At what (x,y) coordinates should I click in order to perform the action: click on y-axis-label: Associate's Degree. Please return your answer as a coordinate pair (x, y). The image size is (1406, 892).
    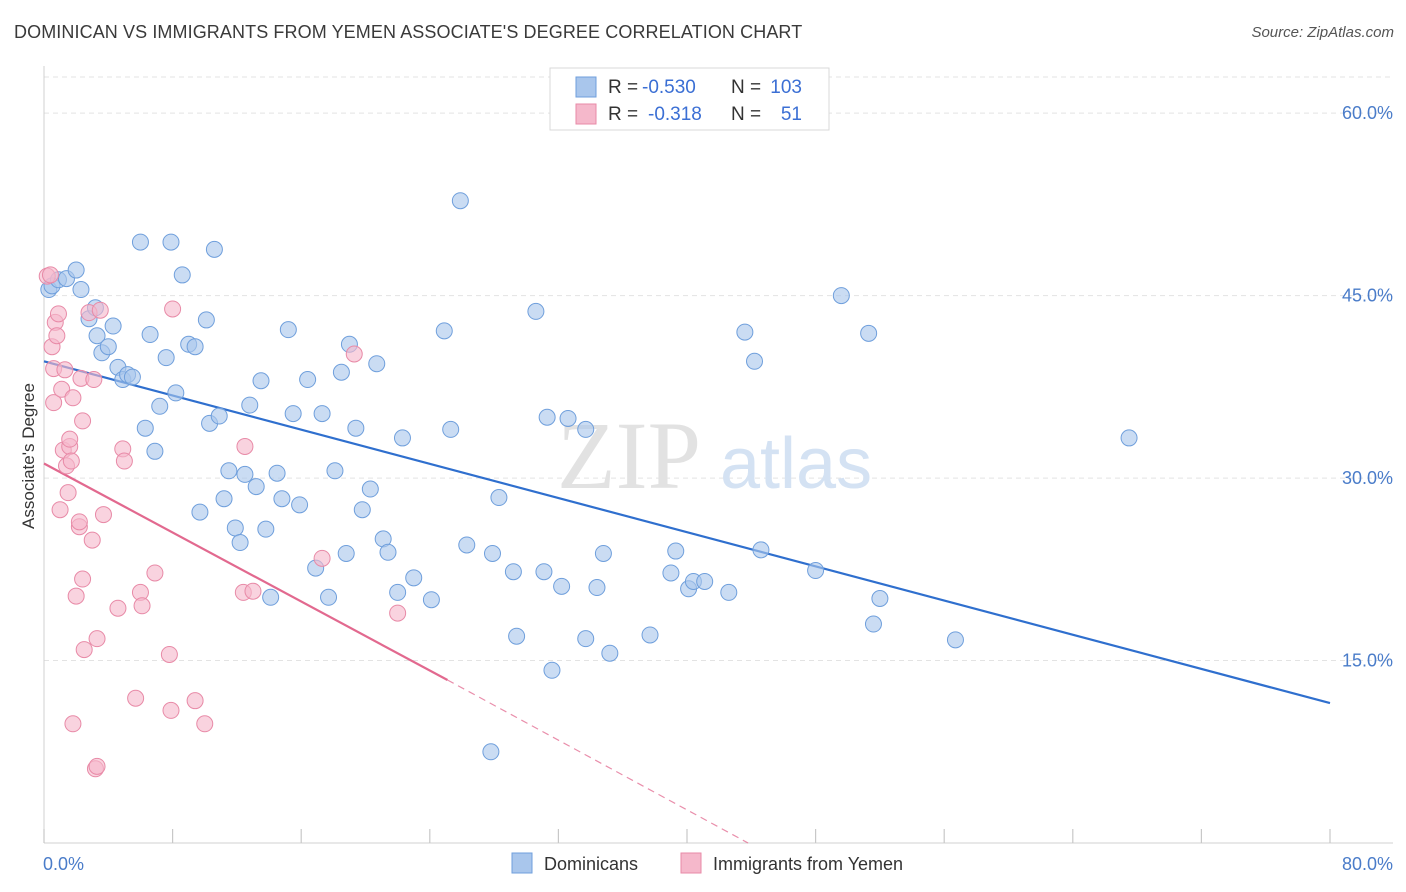
    Looking at the image, I should click on (28, 456).